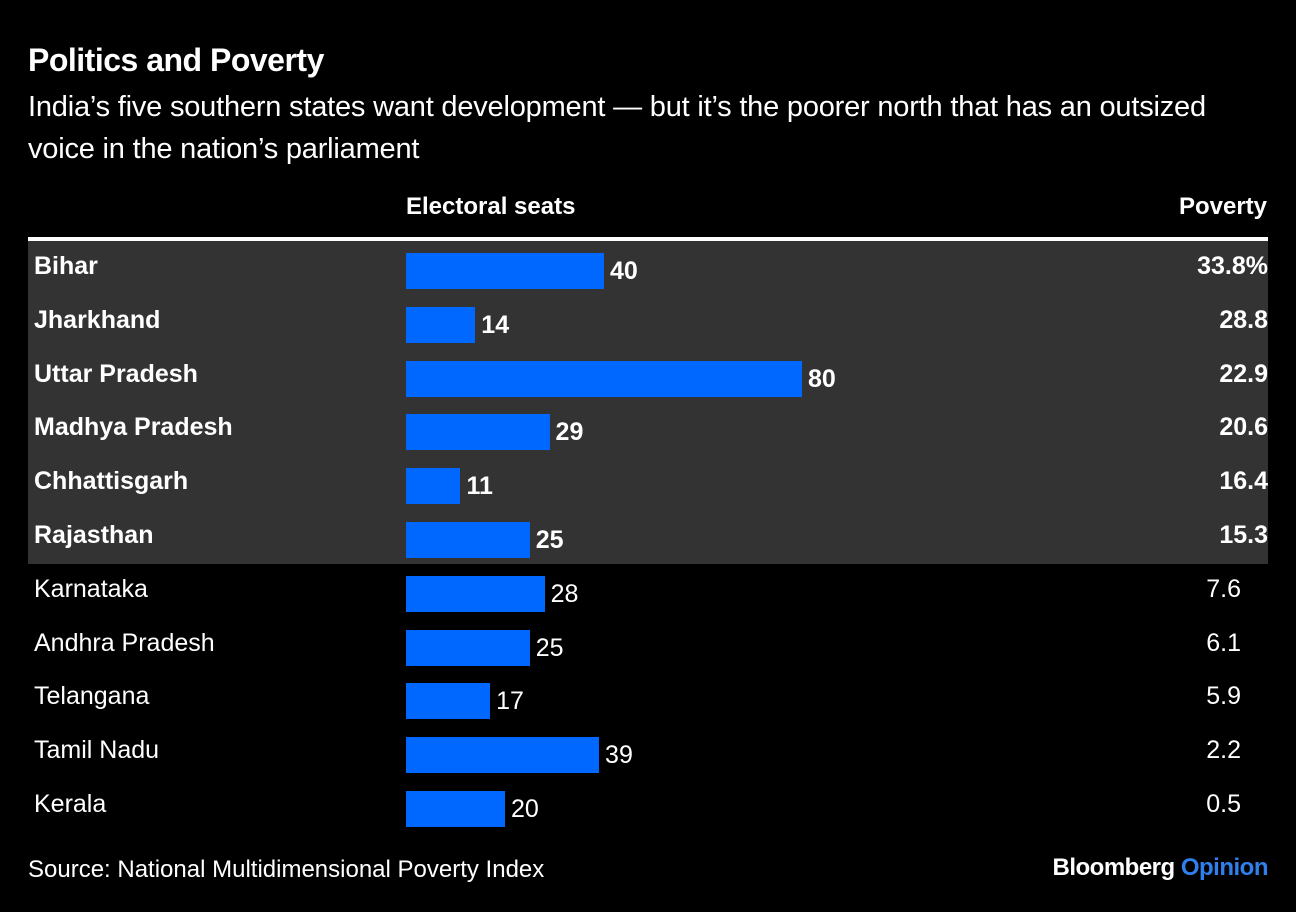 This screenshot has height=912, width=1296. What do you see at coordinates (94, 535) in the screenshot?
I see `state-label: Rajasthan` at bounding box center [94, 535].